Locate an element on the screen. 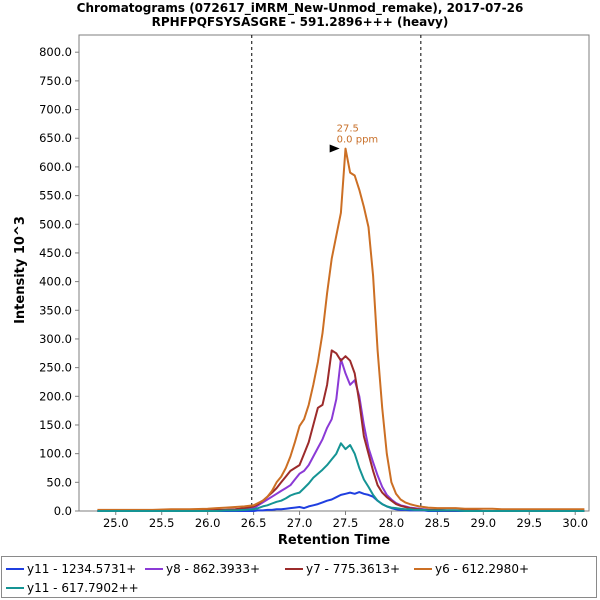  y-tick-label: 350.0 is located at coordinates (55, 310).